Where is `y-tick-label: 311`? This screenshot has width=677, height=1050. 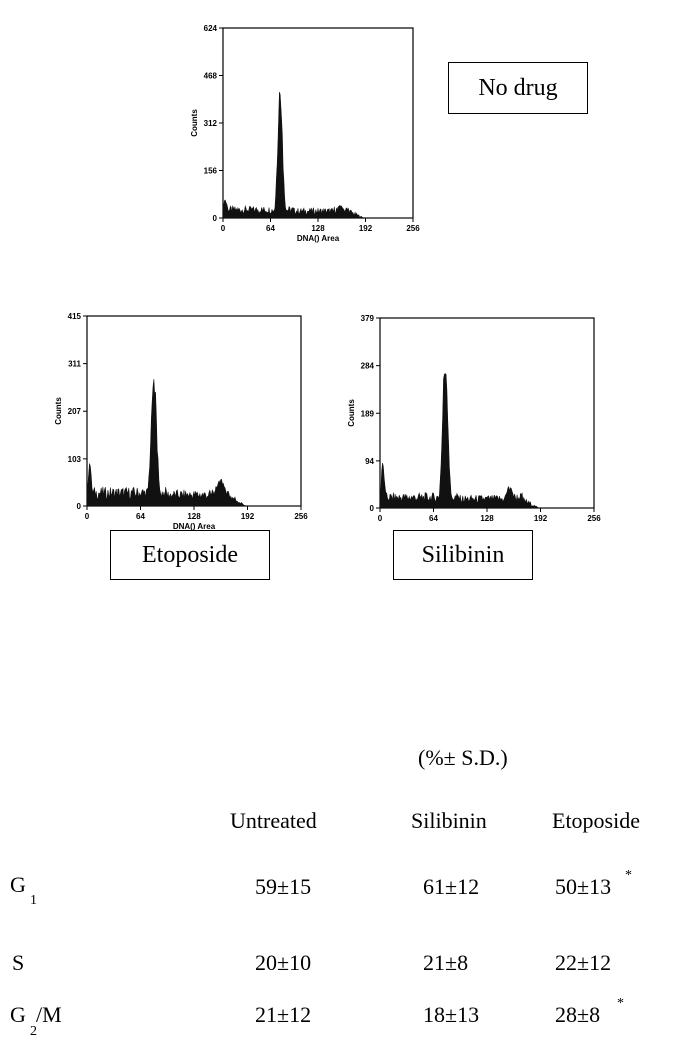 y-tick-label: 311 is located at coordinates (74, 364).